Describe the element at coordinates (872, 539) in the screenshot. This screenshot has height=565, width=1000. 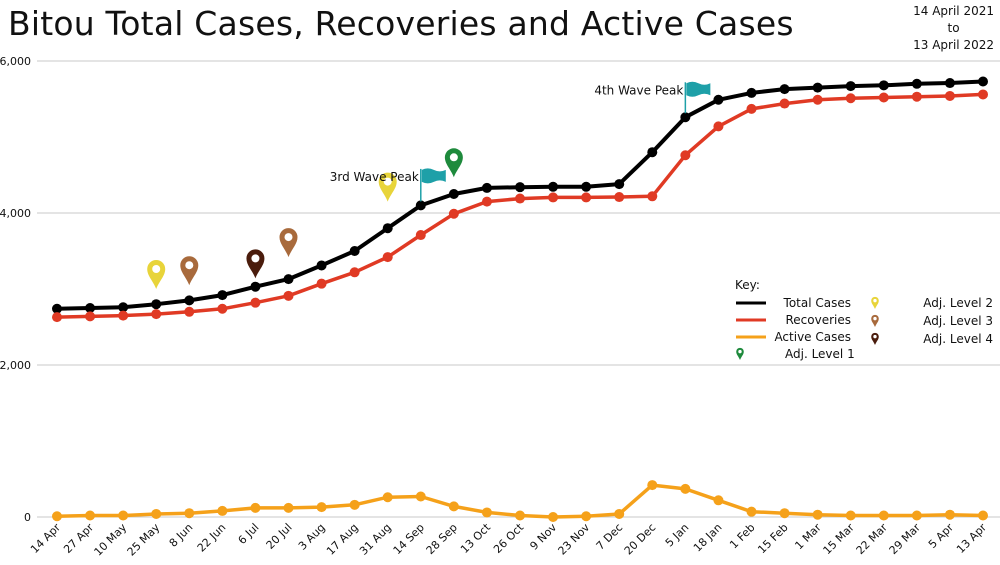
I see `x-tick-label: 22 Mar` at that location.